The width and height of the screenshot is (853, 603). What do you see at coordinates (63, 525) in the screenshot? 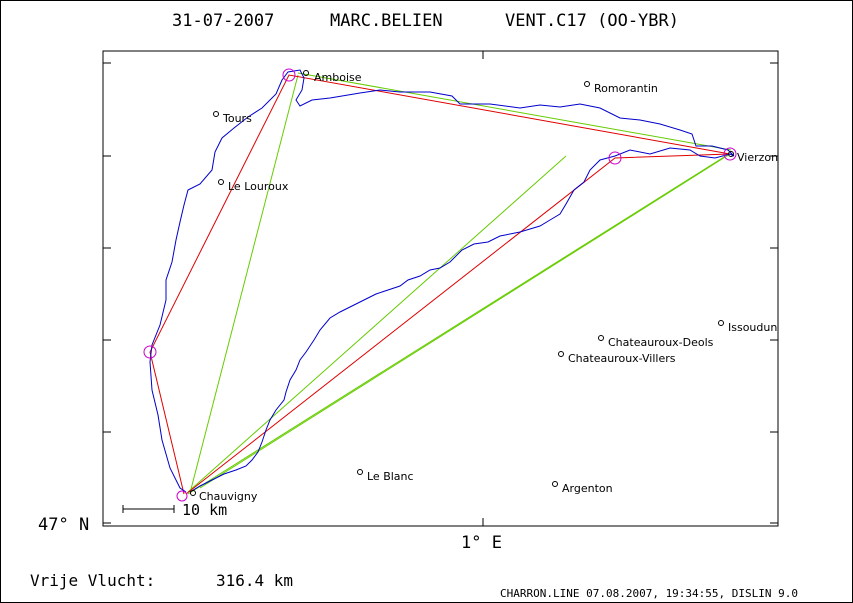
I see `latitude-label: 47° N` at bounding box center [63, 525].